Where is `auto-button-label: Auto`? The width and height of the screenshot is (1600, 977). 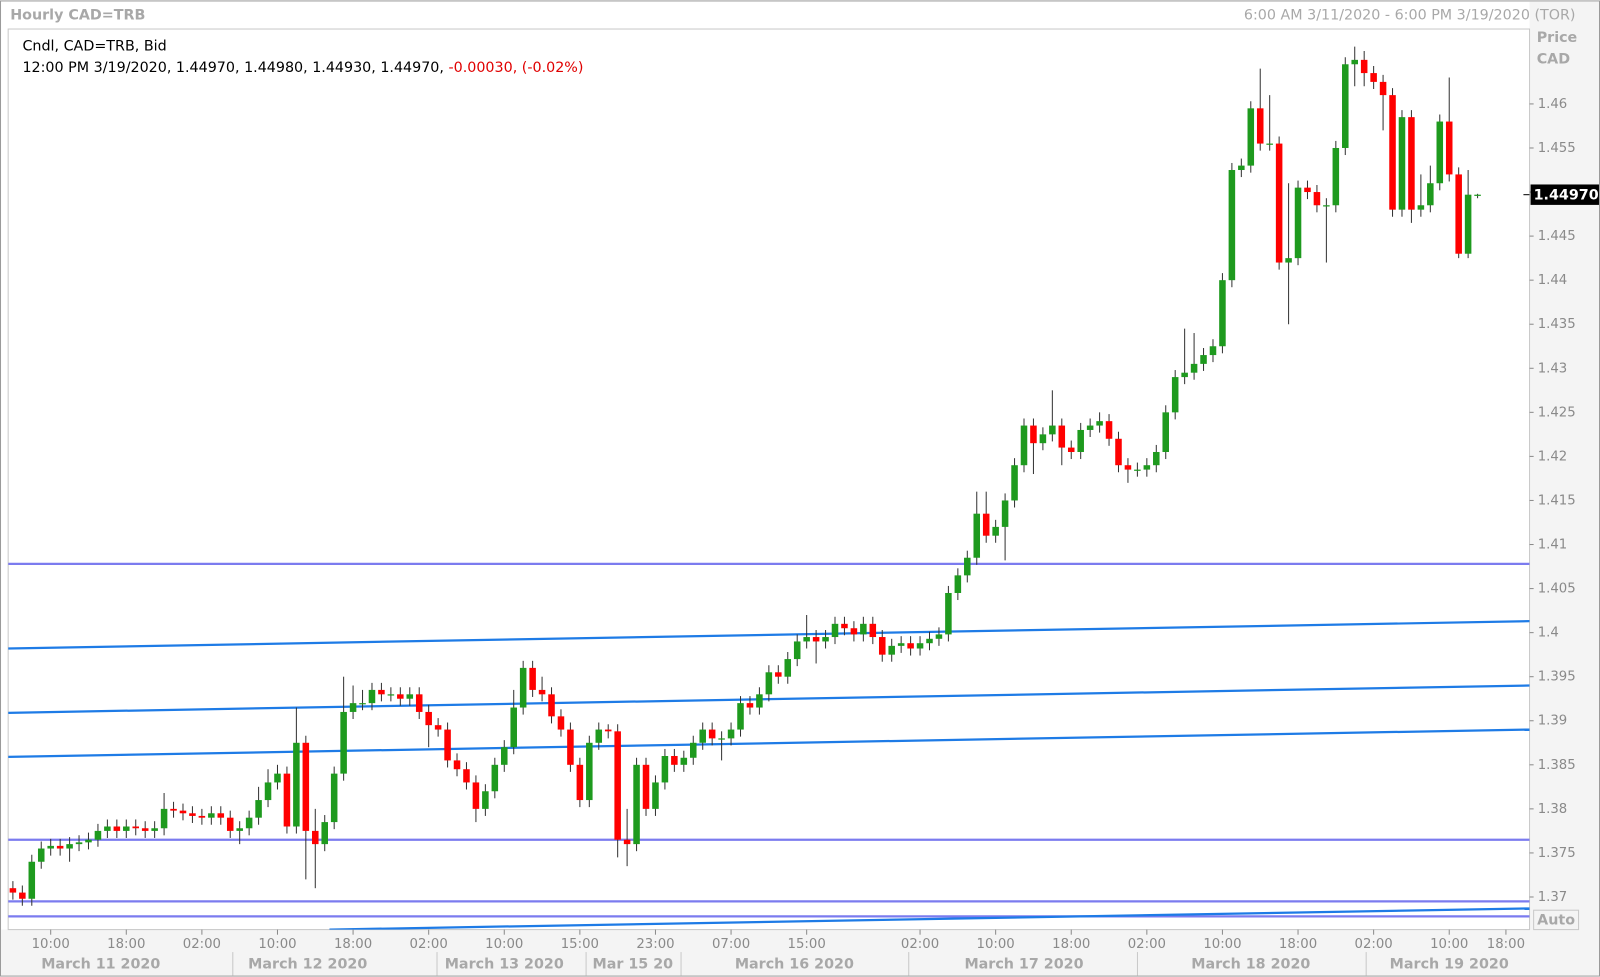 auto-button-label: Auto is located at coordinates (1556, 920).